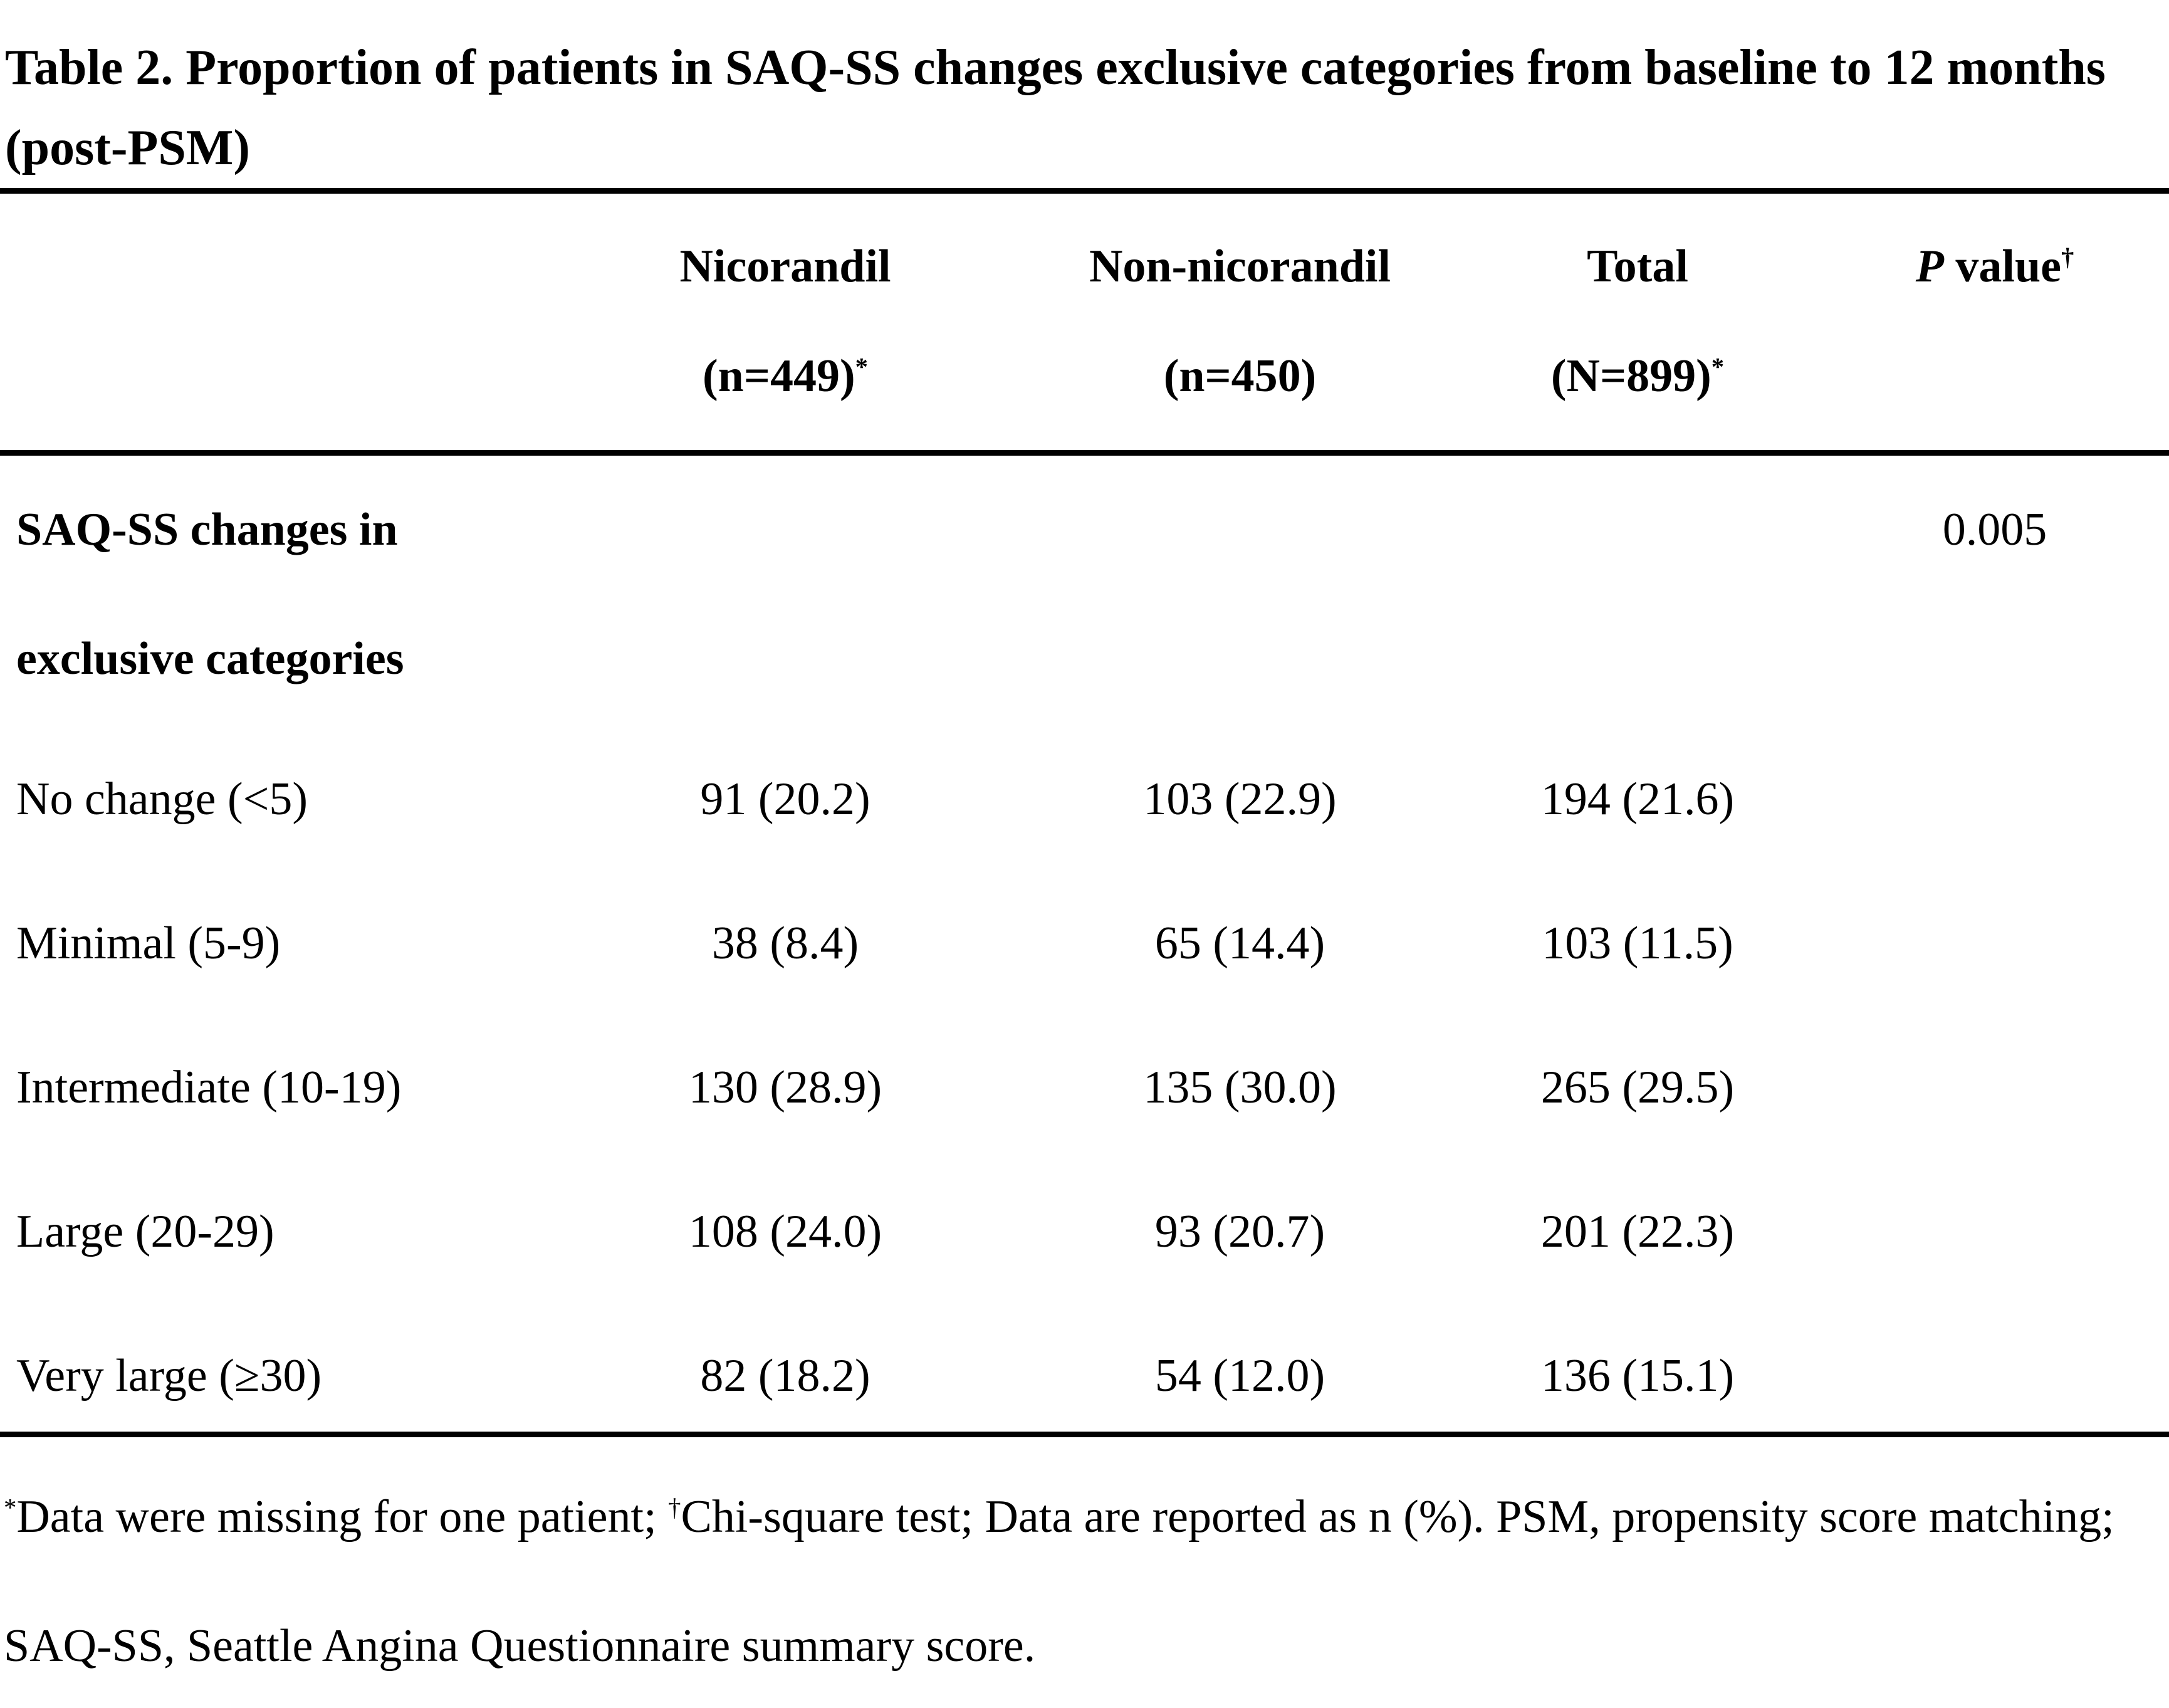  Describe the element at coordinates (1084, 376) in the screenshot. I see `header-row-line2: (n=449)* (n=450) (N=899)*` at that location.